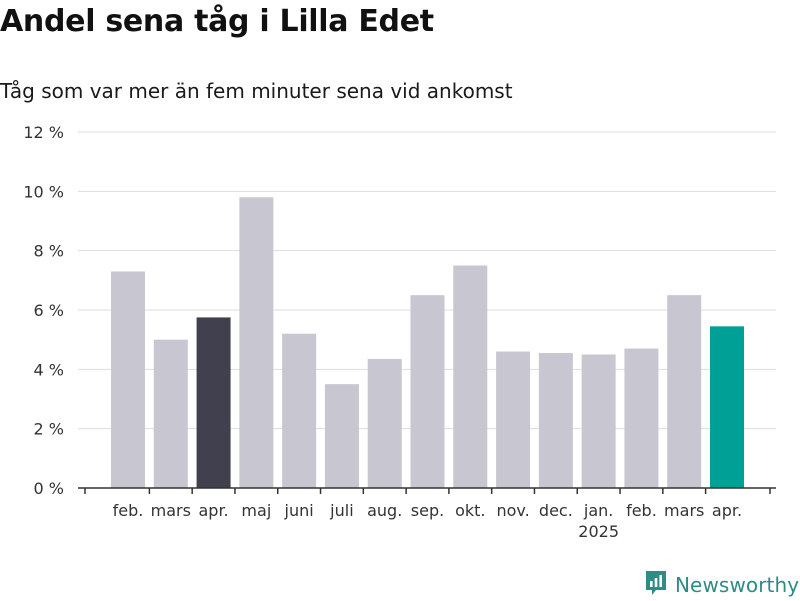  Describe the element at coordinates (217, 21) in the screenshot. I see `chart-title: Andel sena tåg i Lilla Edet` at that location.